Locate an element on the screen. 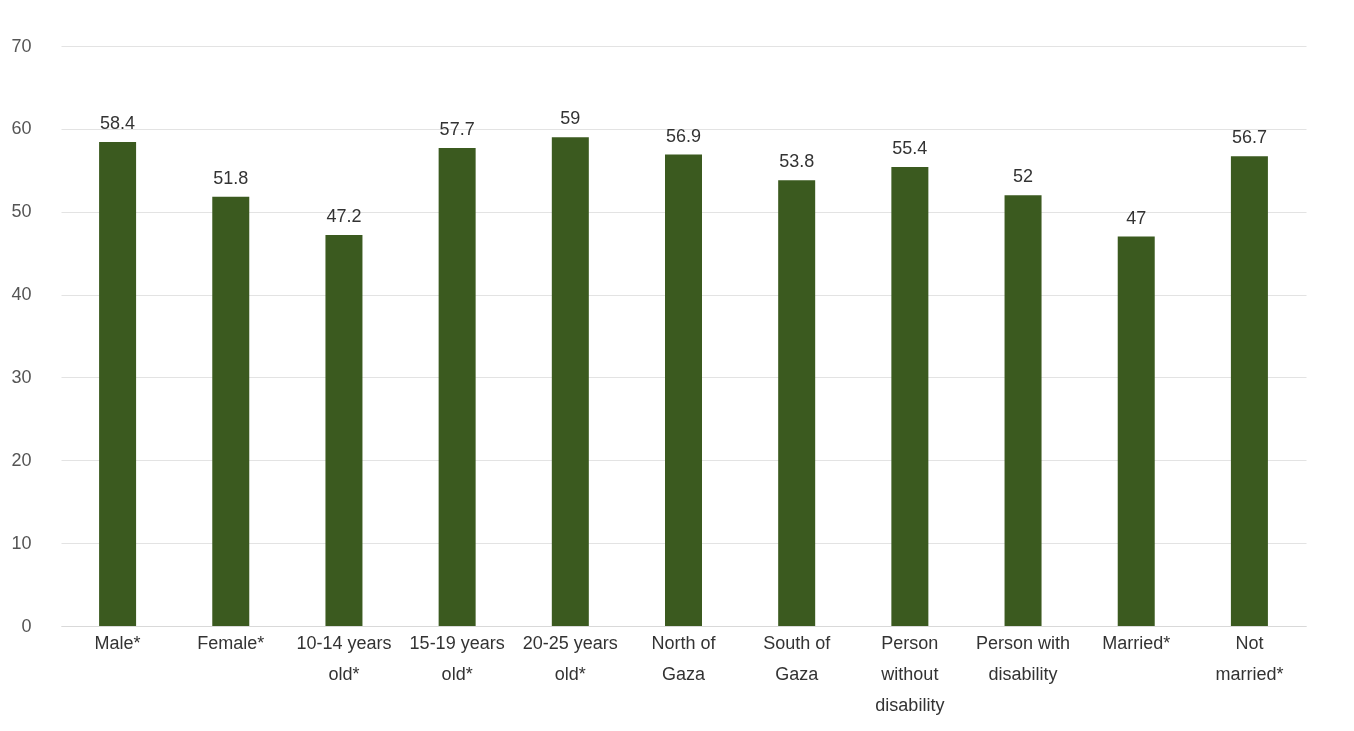 The width and height of the screenshot is (1354, 731). x-tick-label: Married* is located at coordinates (1136, 642).